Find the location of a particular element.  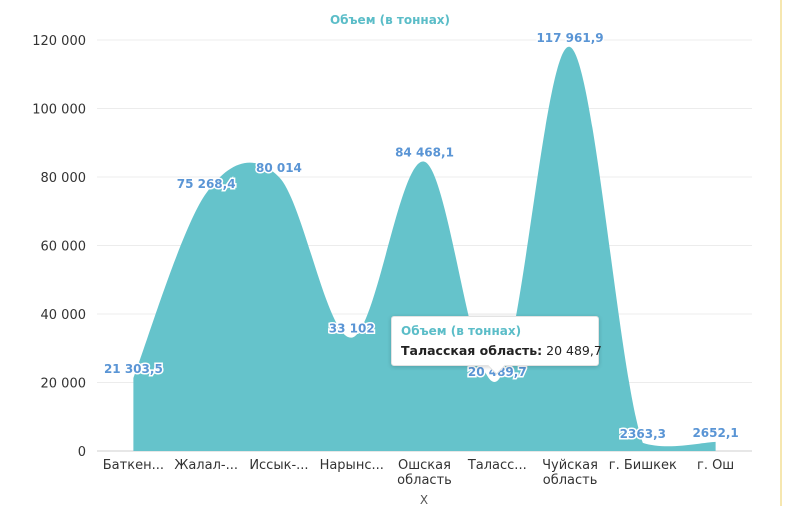

data-label: 2652,1 is located at coordinates (715, 433).